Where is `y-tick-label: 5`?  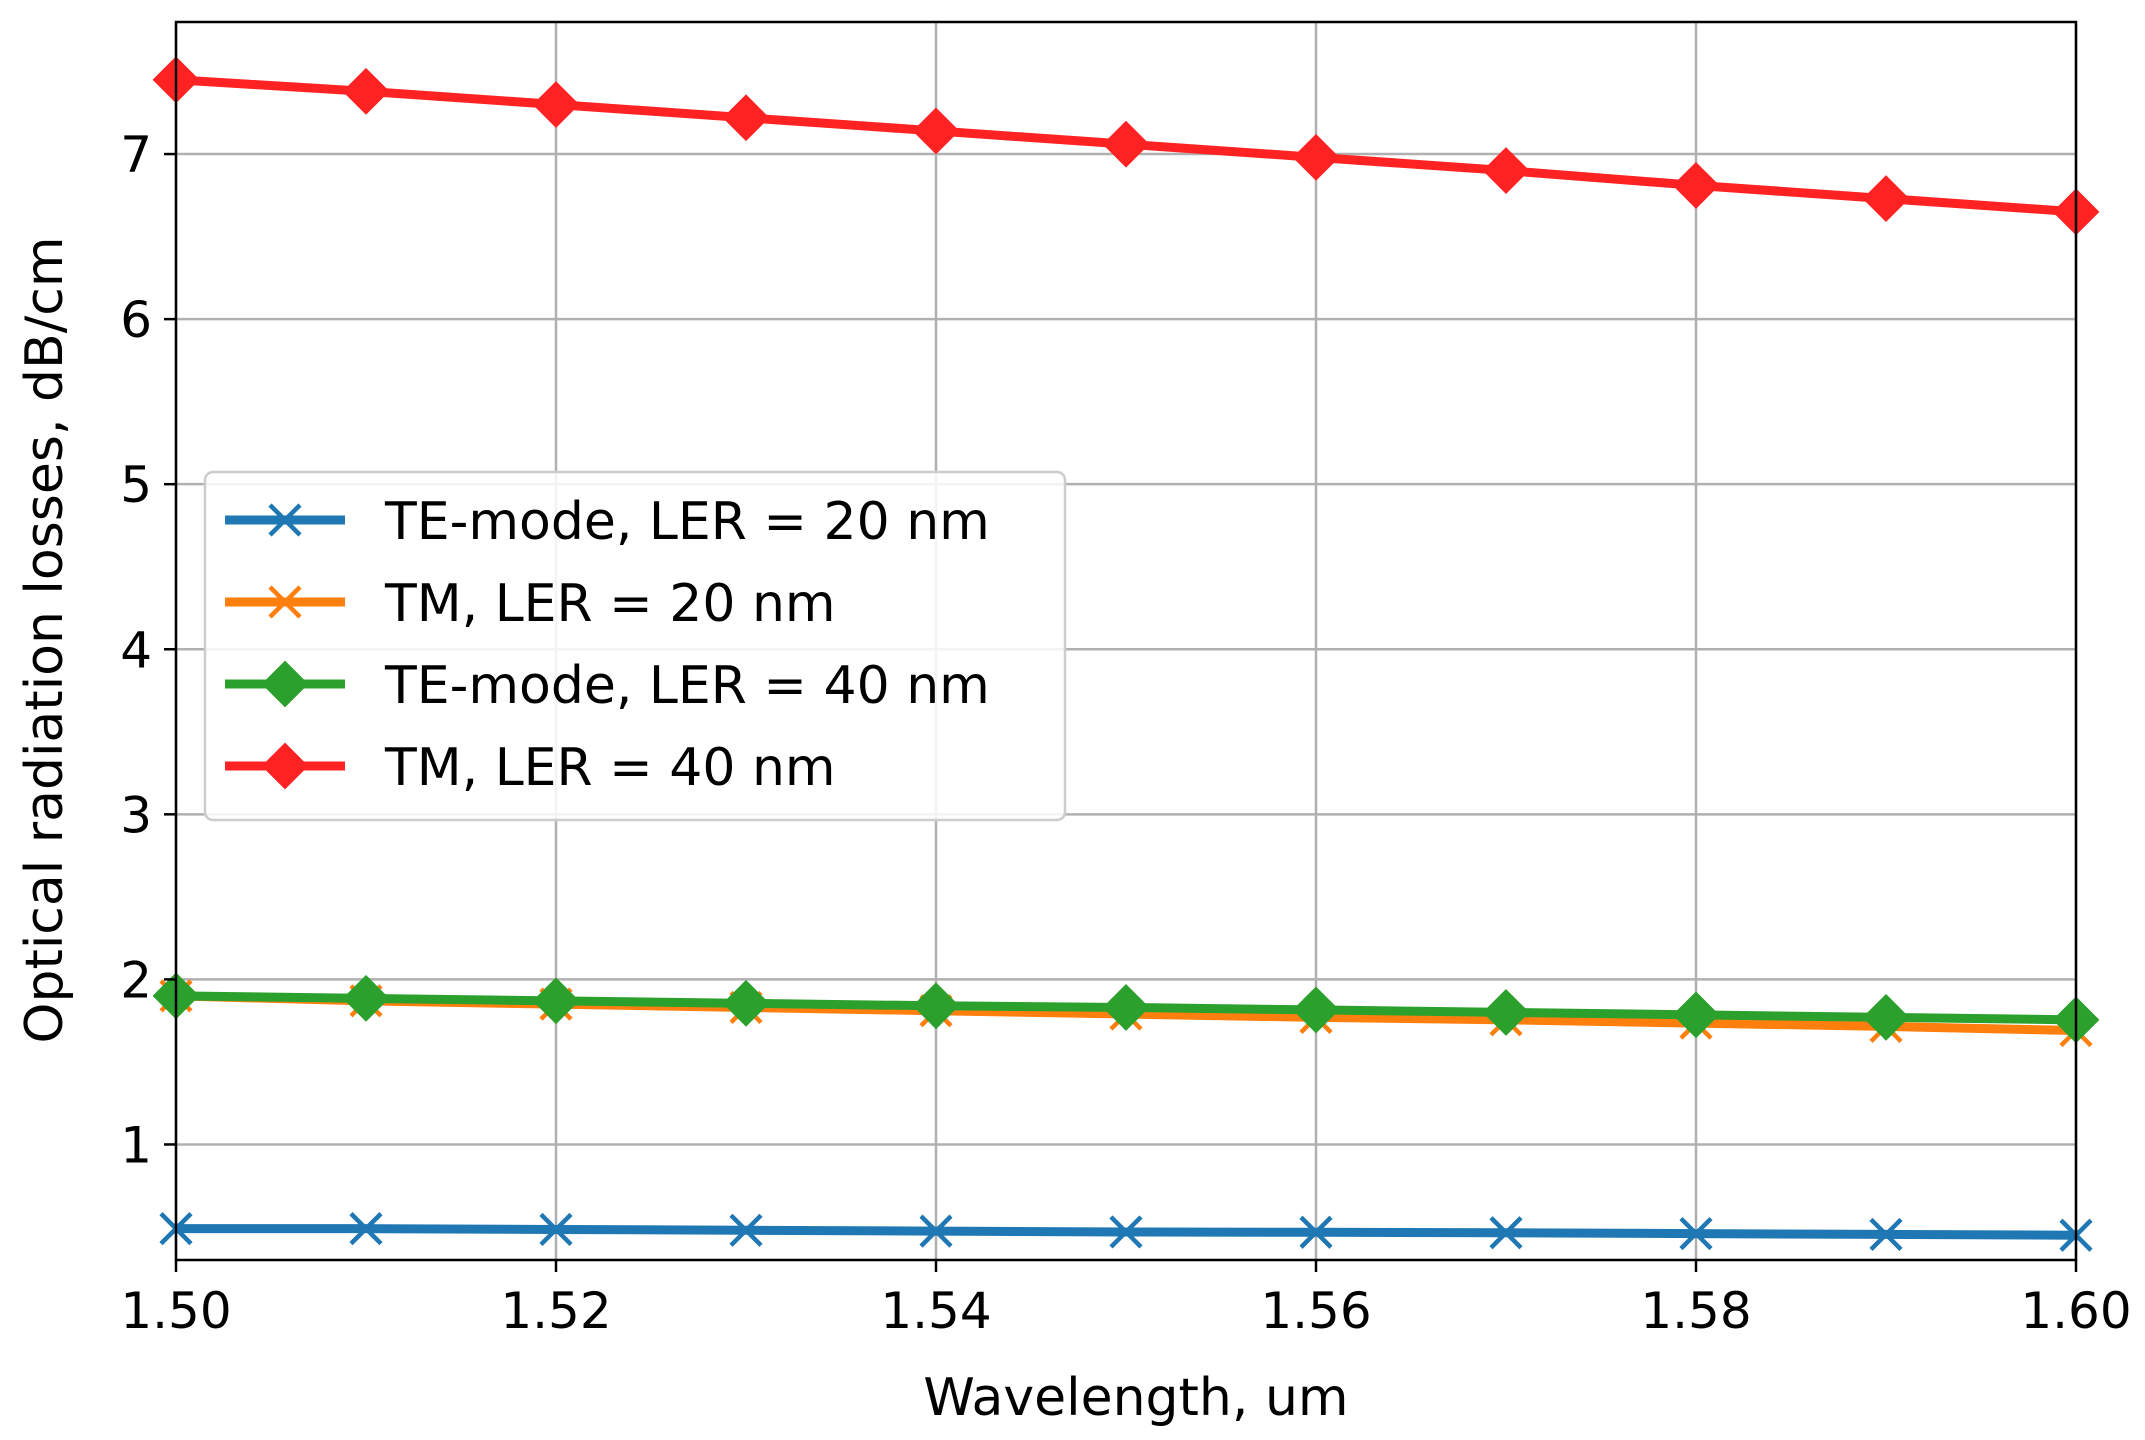 y-tick-label: 5 is located at coordinates (136, 485).